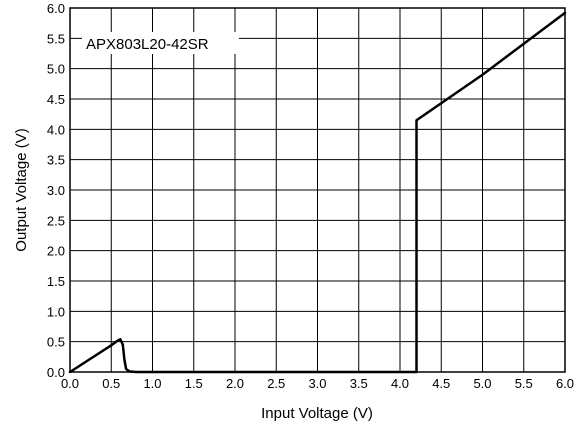 This screenshot has width=587, height=430. I want to click on x-tick-label: 4.0, so click(400, 383).